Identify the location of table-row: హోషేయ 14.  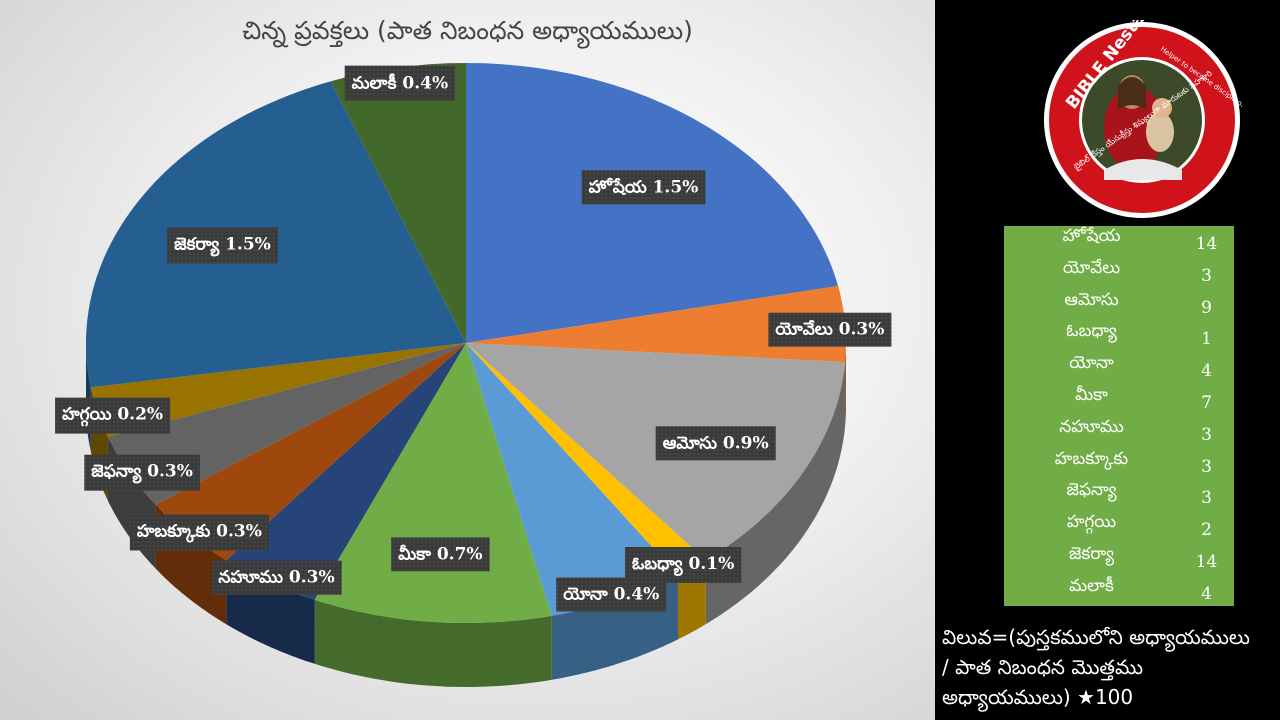
(1119, 242).